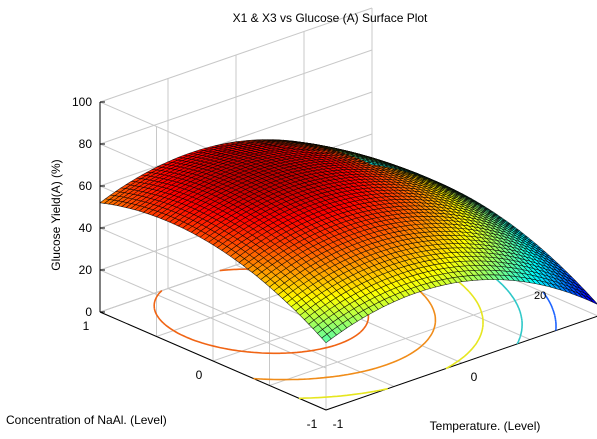 Image resolution: width=597 pixels, height=439 pixels. I want to click on x-axis-line, so click(461, 363).